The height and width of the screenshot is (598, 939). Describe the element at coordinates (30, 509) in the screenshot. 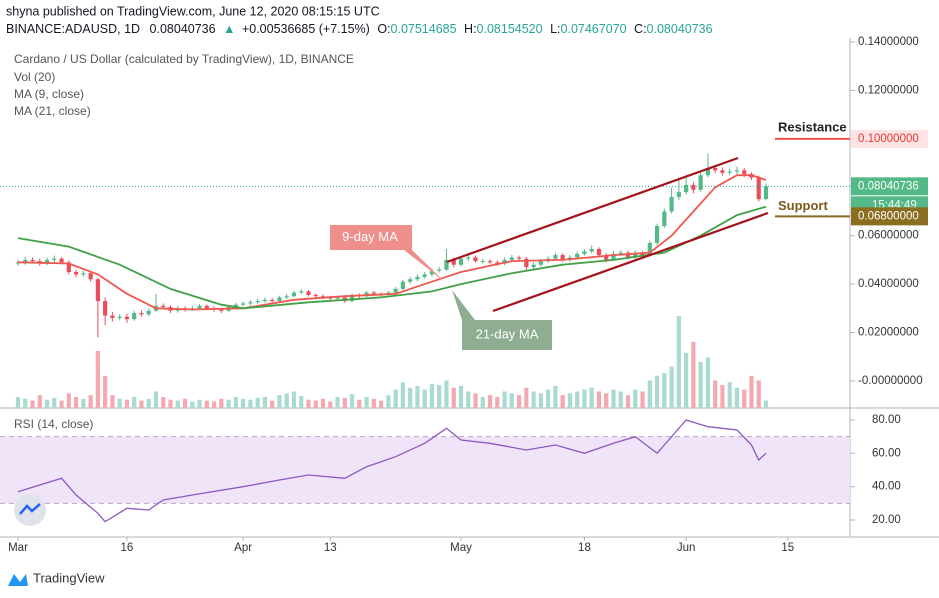

I see `logo-badge-icon` at that location.